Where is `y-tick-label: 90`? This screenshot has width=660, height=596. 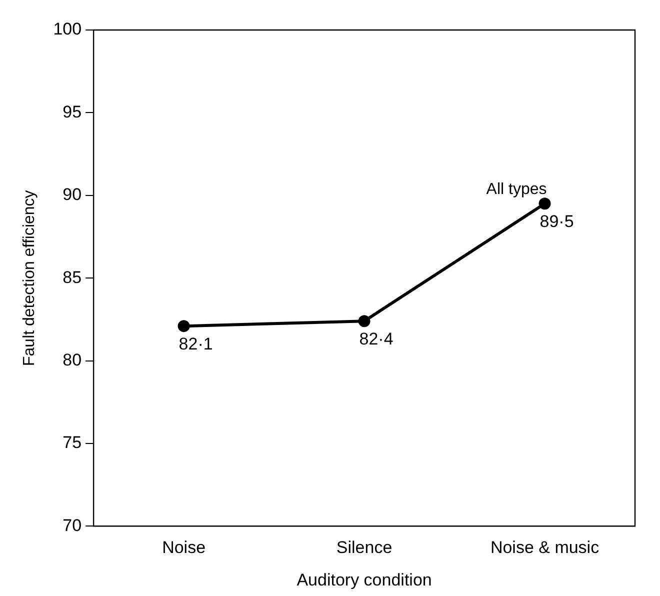 y-tick-label: 90 is located at coordinates (72, 194).